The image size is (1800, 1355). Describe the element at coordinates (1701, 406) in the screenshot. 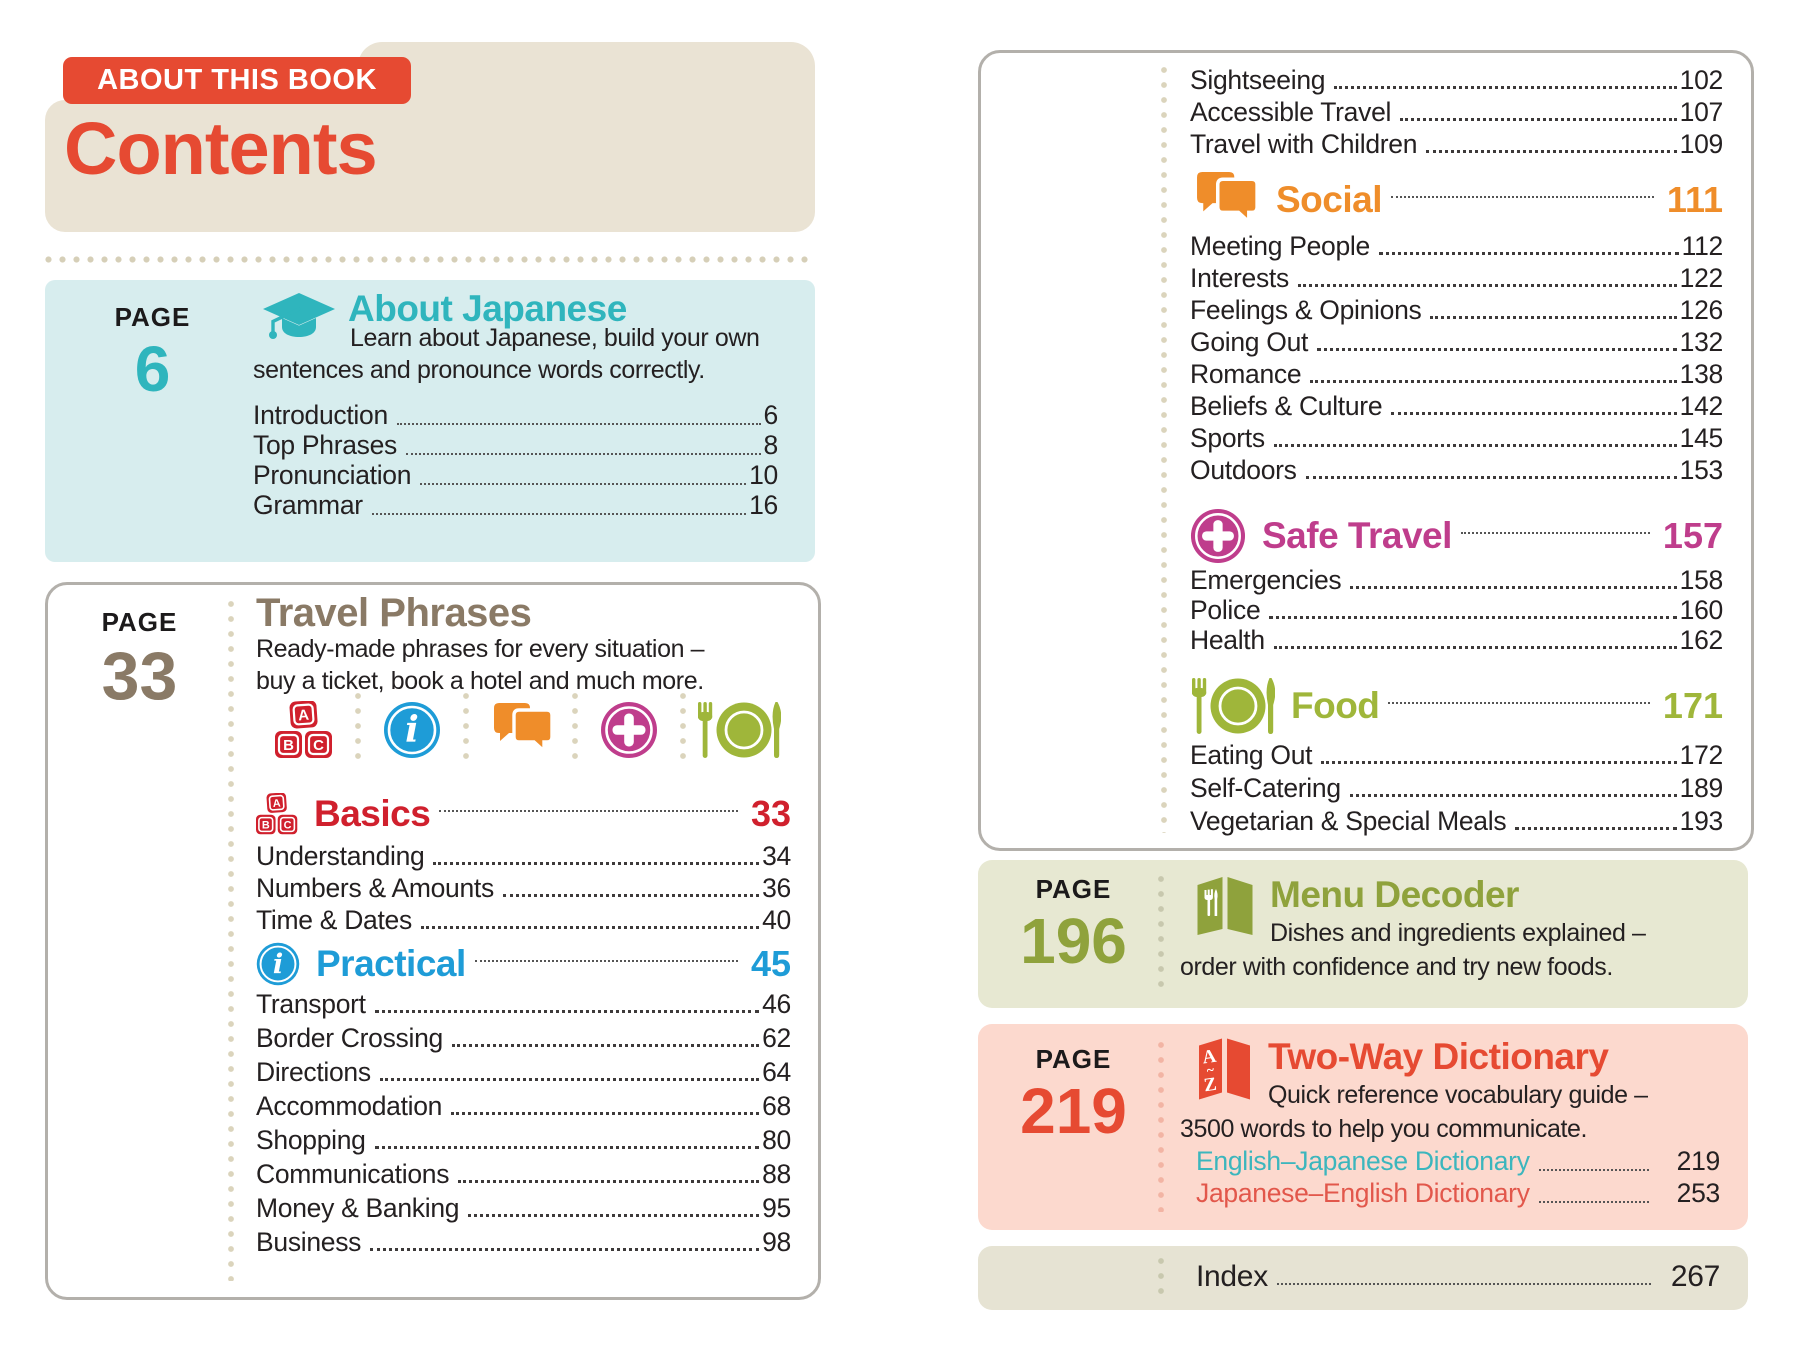

I see `toc-page-number: 142` at that location.